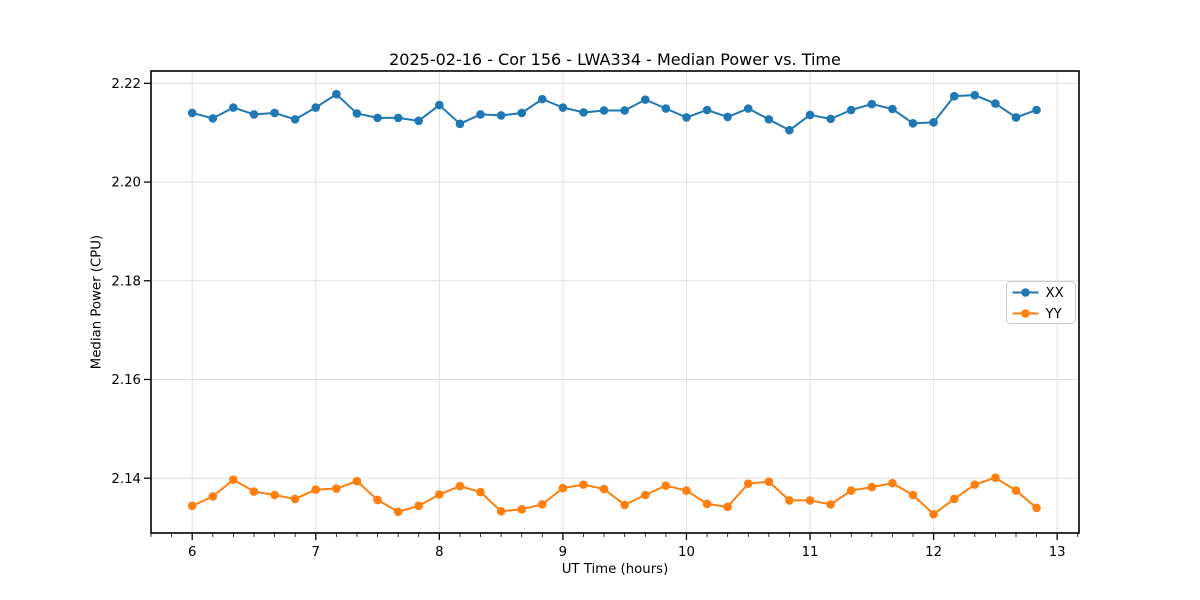 The width and height of the screenshot is (1200, 600). Describe the element at coordinates (97, 302) in the screenshot. I see `y-axis-label: Median Power (CPU)` at that location.